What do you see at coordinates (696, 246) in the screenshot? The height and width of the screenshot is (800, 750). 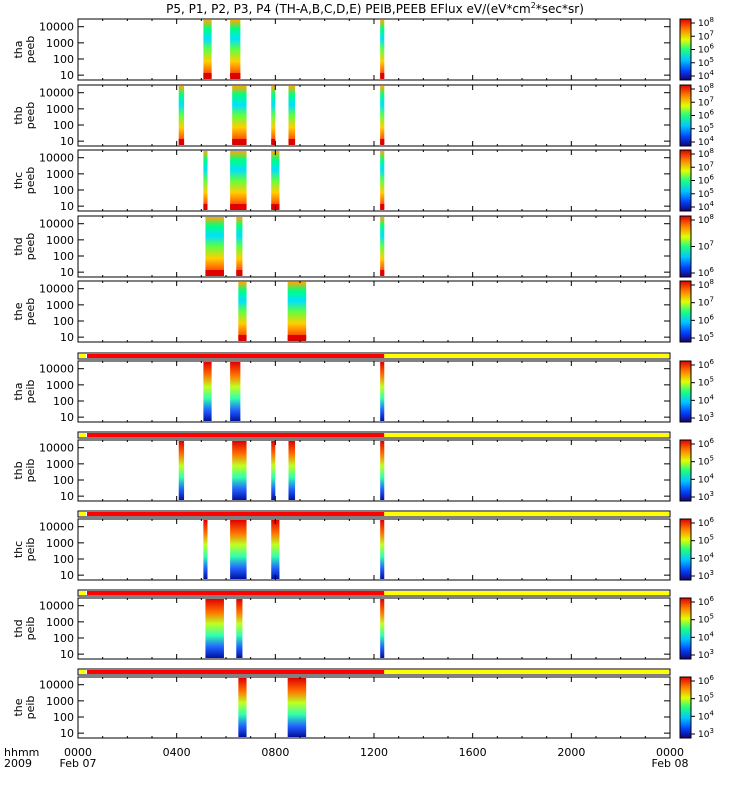 I see `colorbar: 106 107 108` at bounding box center [696, 246].